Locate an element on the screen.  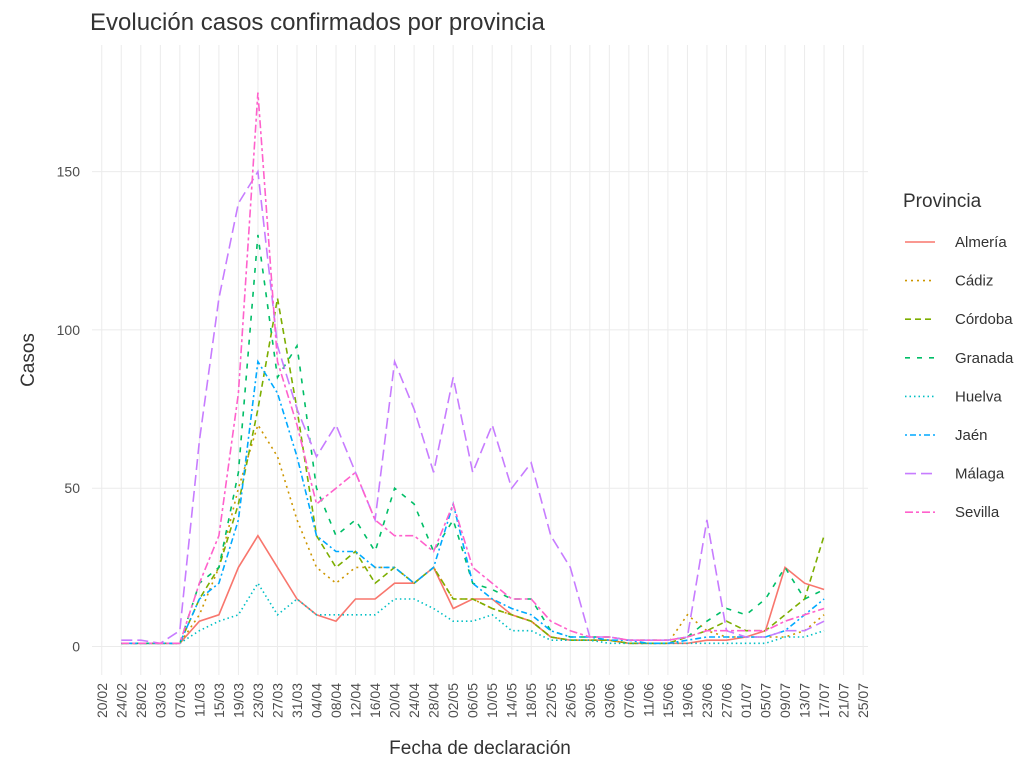
legend-label: Sevilla is located at coordinates (977, 512).